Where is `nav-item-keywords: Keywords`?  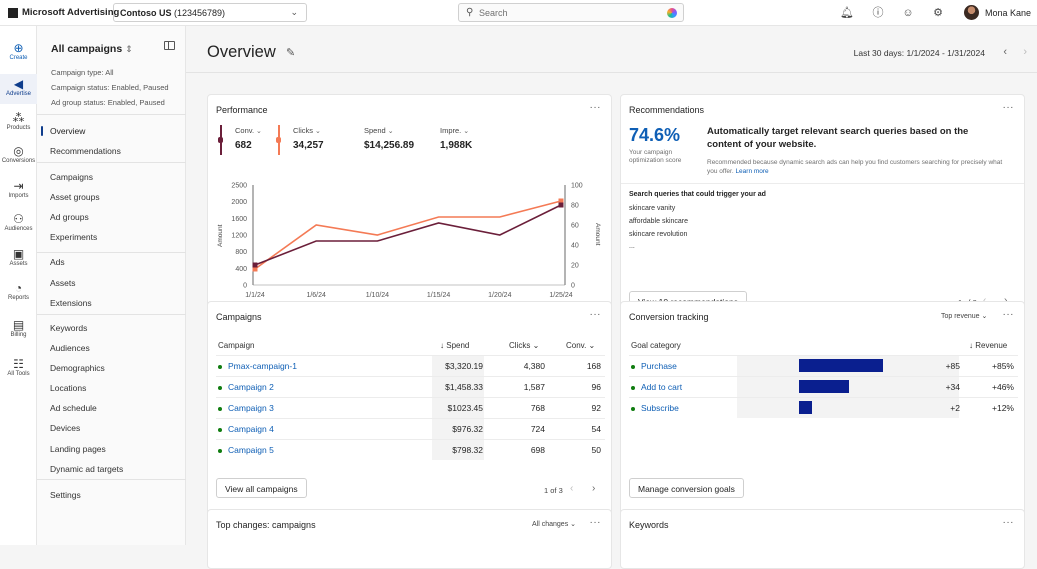 nav-item-keywords: Keywords is located at coordinates (69, 328).